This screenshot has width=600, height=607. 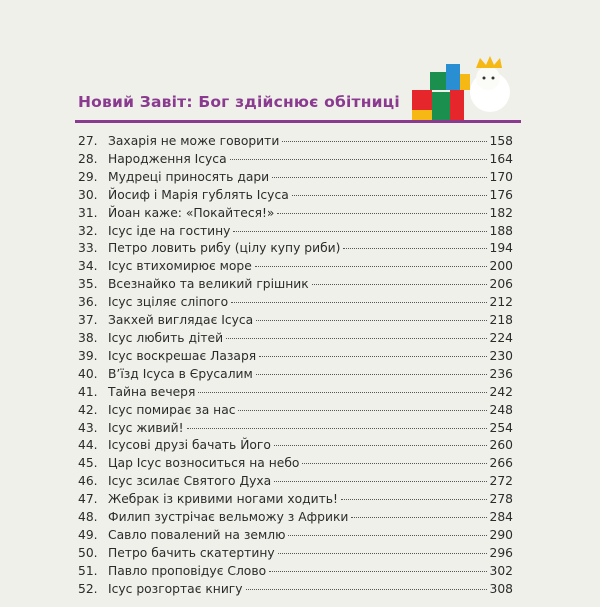 I want to click on entry-number: 52., so click(x=88, y=588).